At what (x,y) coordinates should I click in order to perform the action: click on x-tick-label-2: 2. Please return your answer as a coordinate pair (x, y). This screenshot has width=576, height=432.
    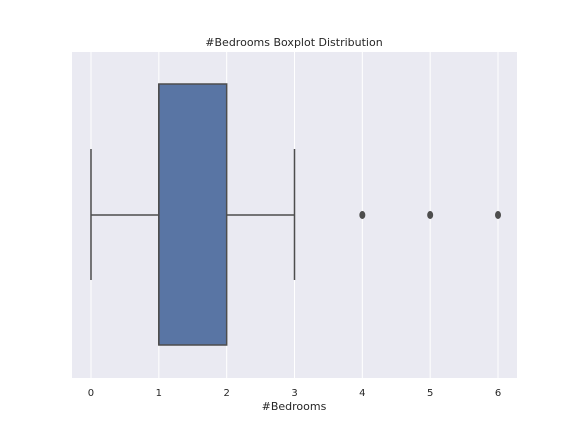
    Looking at the image, I should click on (226, 393).